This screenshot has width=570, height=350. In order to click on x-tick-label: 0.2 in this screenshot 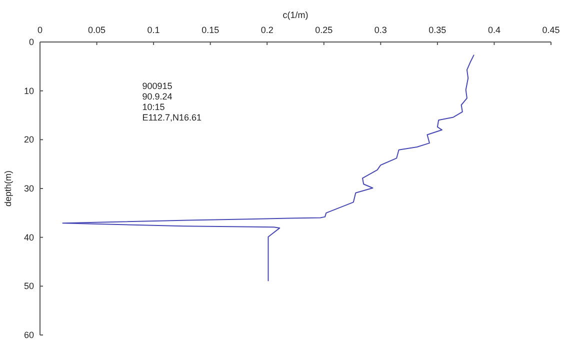, I will do `click(267, 30)`.